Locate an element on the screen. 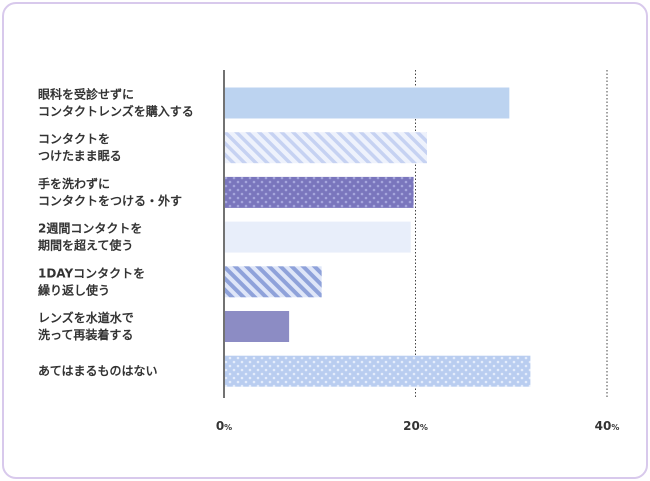 The image size is (650, 481). x-tick-label-20: 20% is located at coordinates (415, 426).